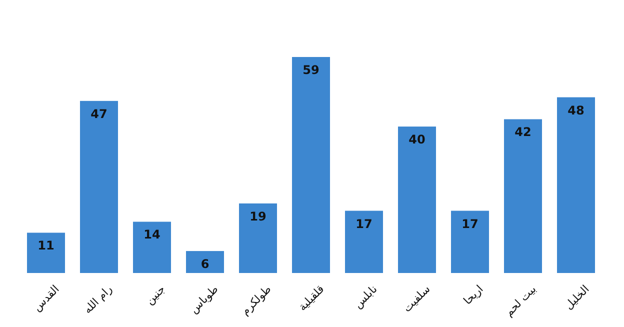  What do you see at coordinates (155, 295) in the screenshot?
I see `x-tick-label: جنين` at bounding box center [155, 295].